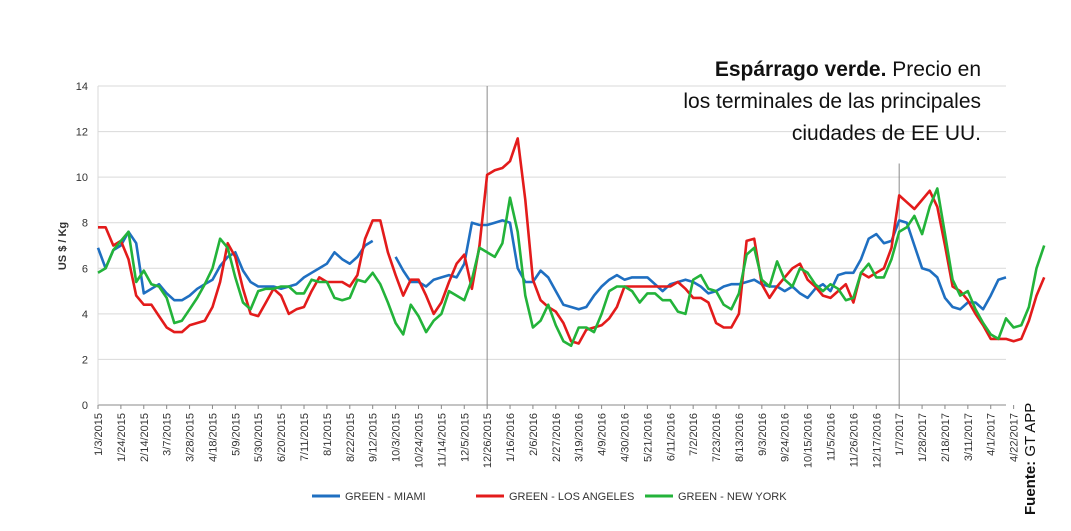 The height and width of the screenshot is (531, 1071). I want to click on source-label: Fuente:, so click(1030, 487).